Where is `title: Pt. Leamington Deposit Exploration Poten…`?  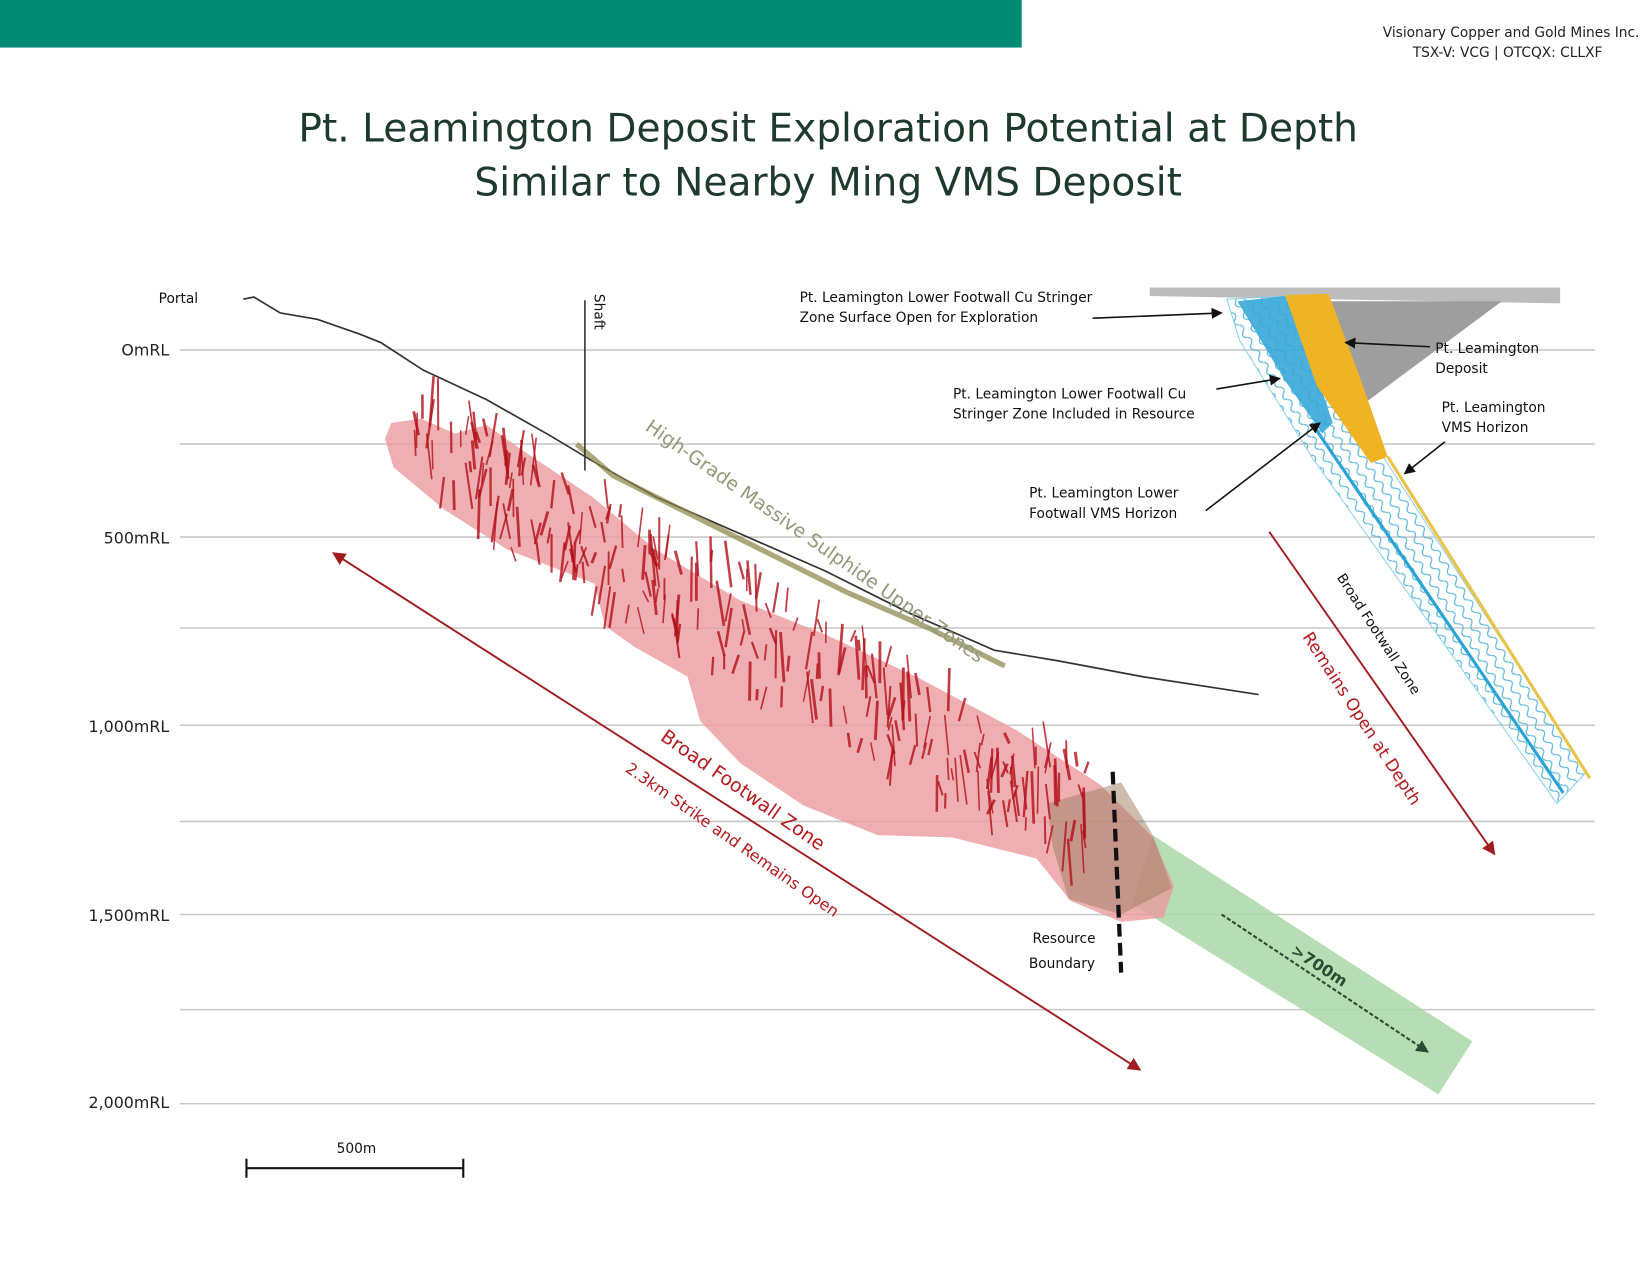
title: Pt. Leamington Deposit Exploration Poten… is located at coordinates (828, 129).